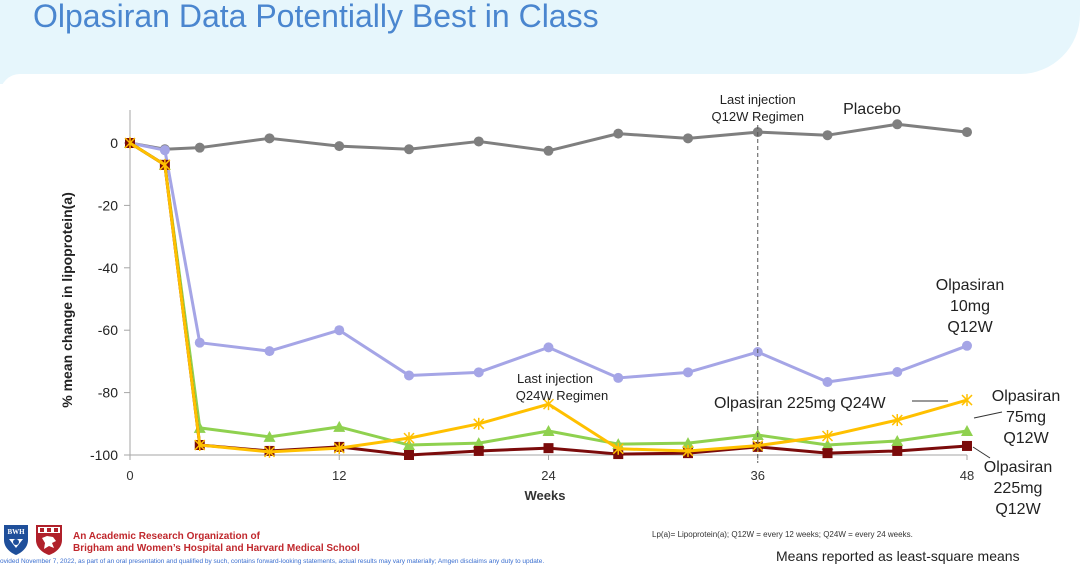  Describe the element at coordinates (316, 17) in the screenshot. I see `page-title: Olpasiran Data Potentially Best in Class` at that location.